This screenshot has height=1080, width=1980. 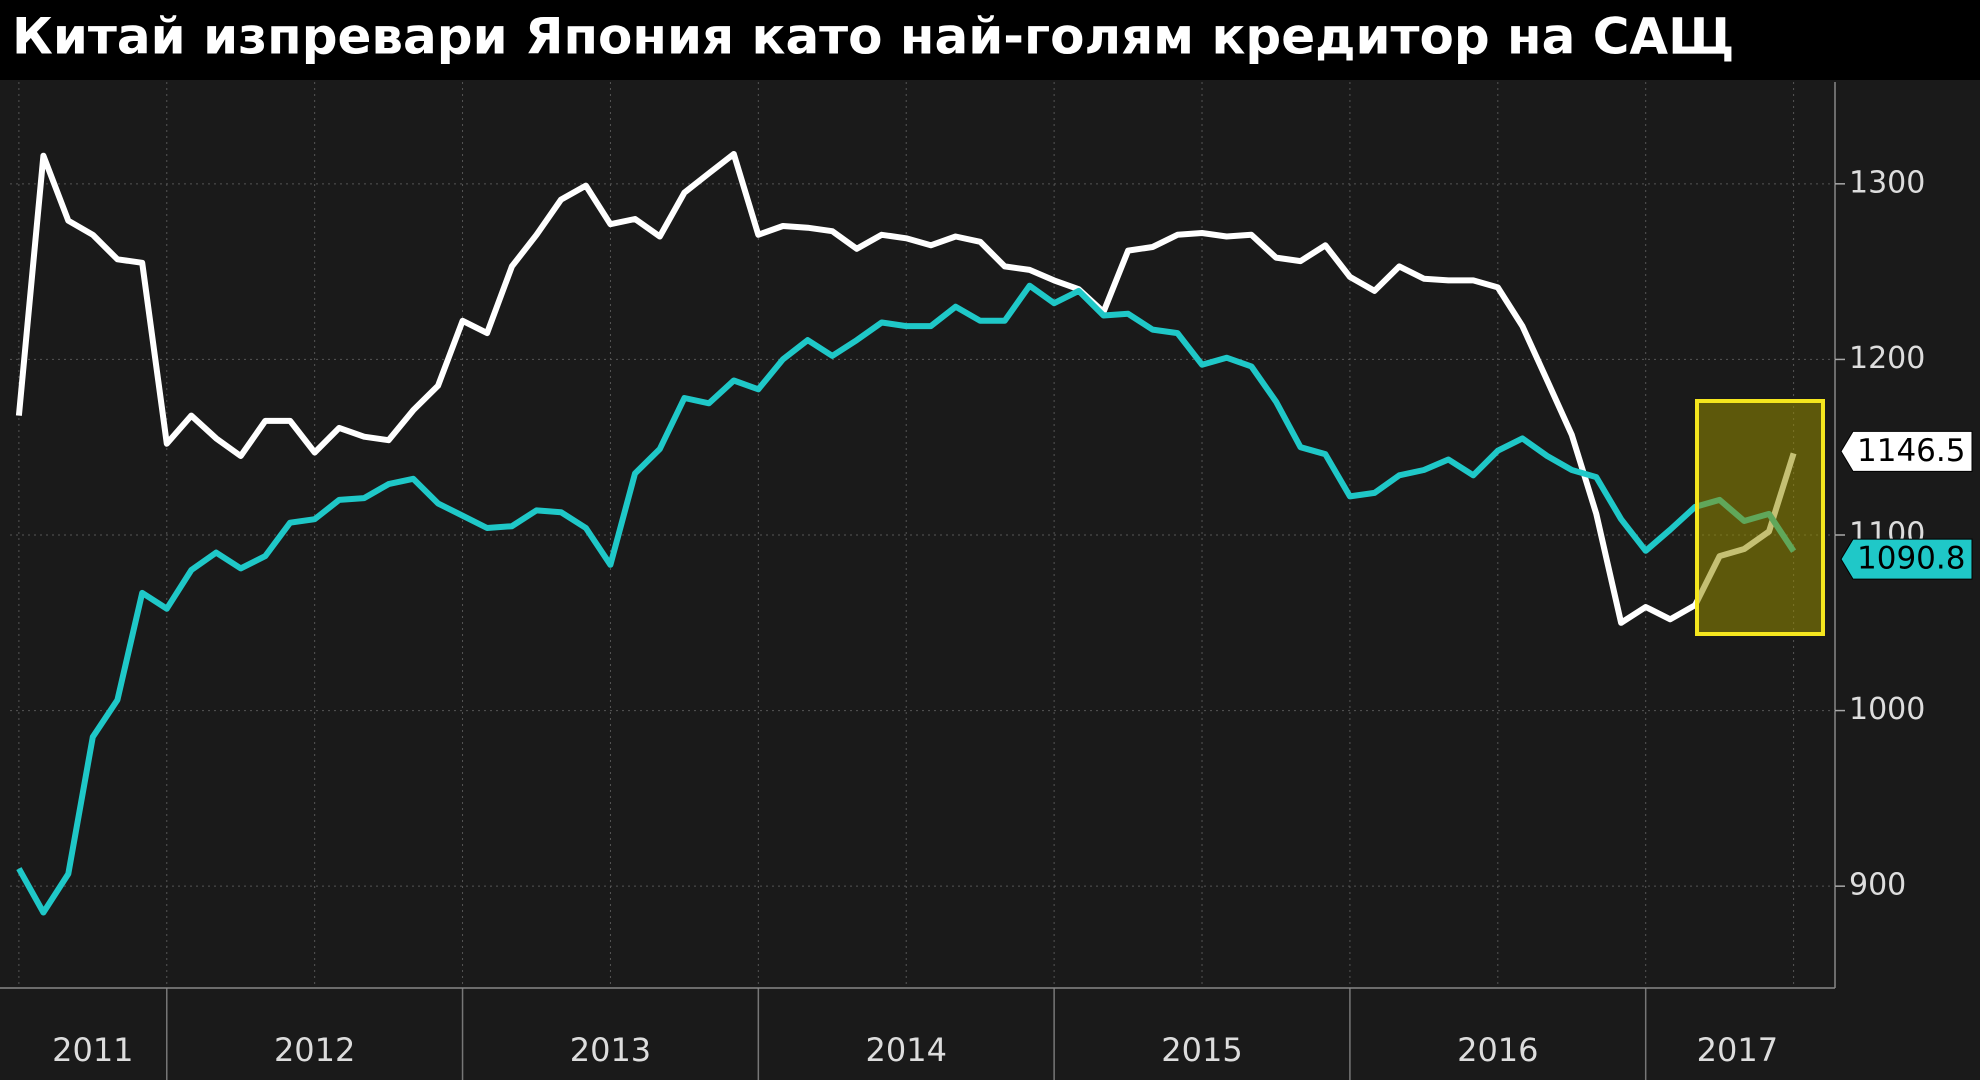 What do you see at coordinates (1201, 1050) in the screenshot?
I see `x-tick-label: 2015` at bounding box center [1201, 1050].